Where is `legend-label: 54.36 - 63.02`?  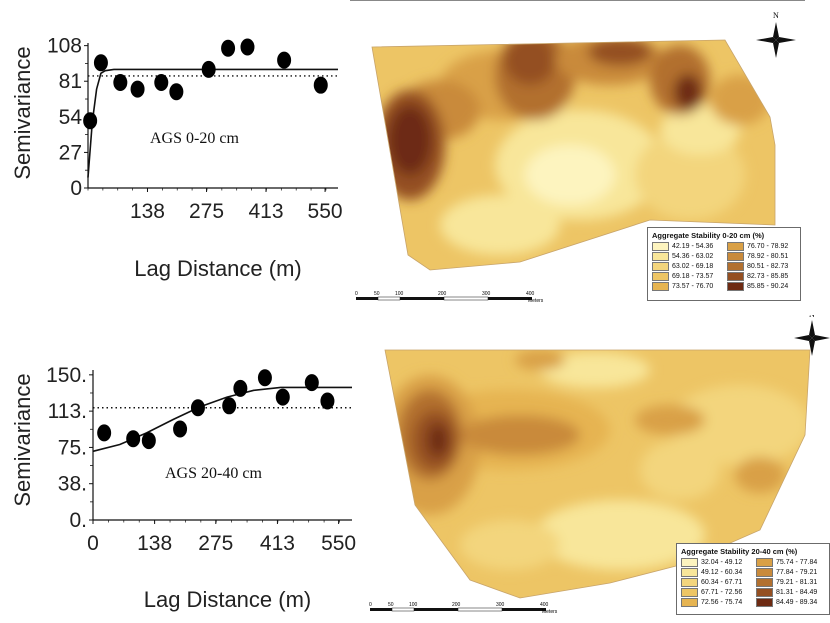
legend-label: 54.36 - 63.02 is located at coordinates (693, 256).